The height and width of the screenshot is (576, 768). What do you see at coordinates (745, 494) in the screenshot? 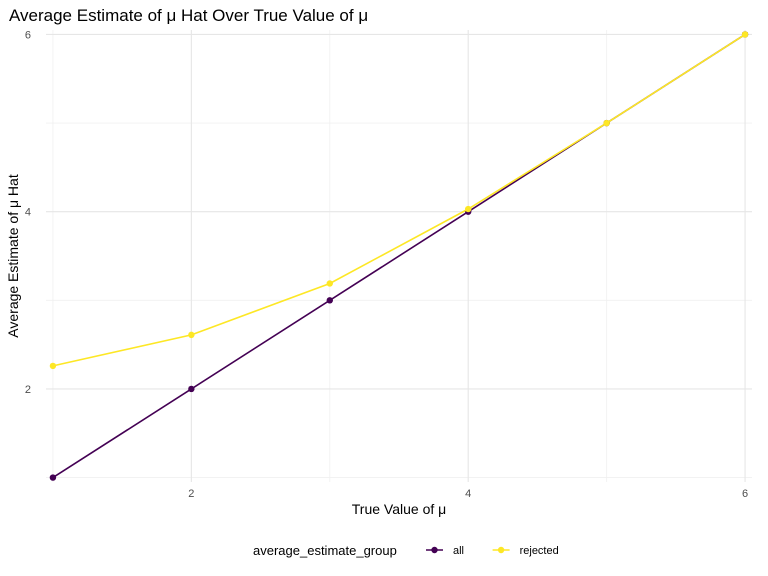
I see `x-tick-label: 6` at bounding box center [745, 494].